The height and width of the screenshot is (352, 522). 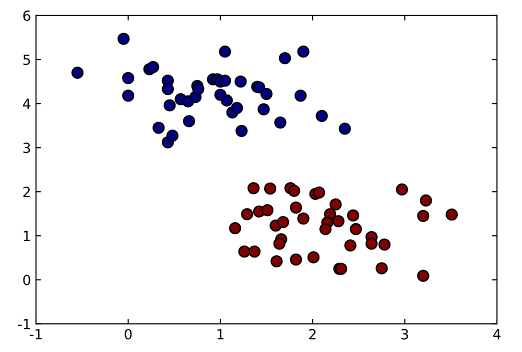 I want to click on y-tick-label: 0, so click(x=26, y=280).